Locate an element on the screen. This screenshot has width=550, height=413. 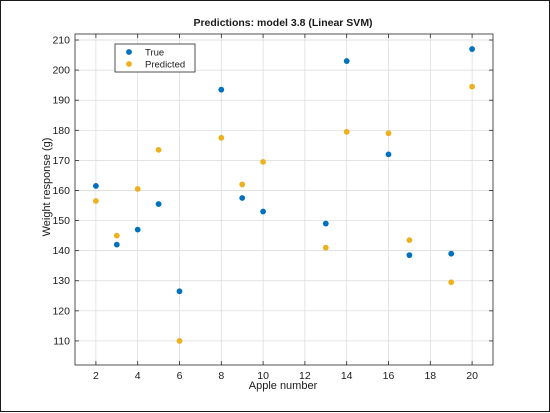
x-tick-label: 6 is located at coordinates (180, 376).